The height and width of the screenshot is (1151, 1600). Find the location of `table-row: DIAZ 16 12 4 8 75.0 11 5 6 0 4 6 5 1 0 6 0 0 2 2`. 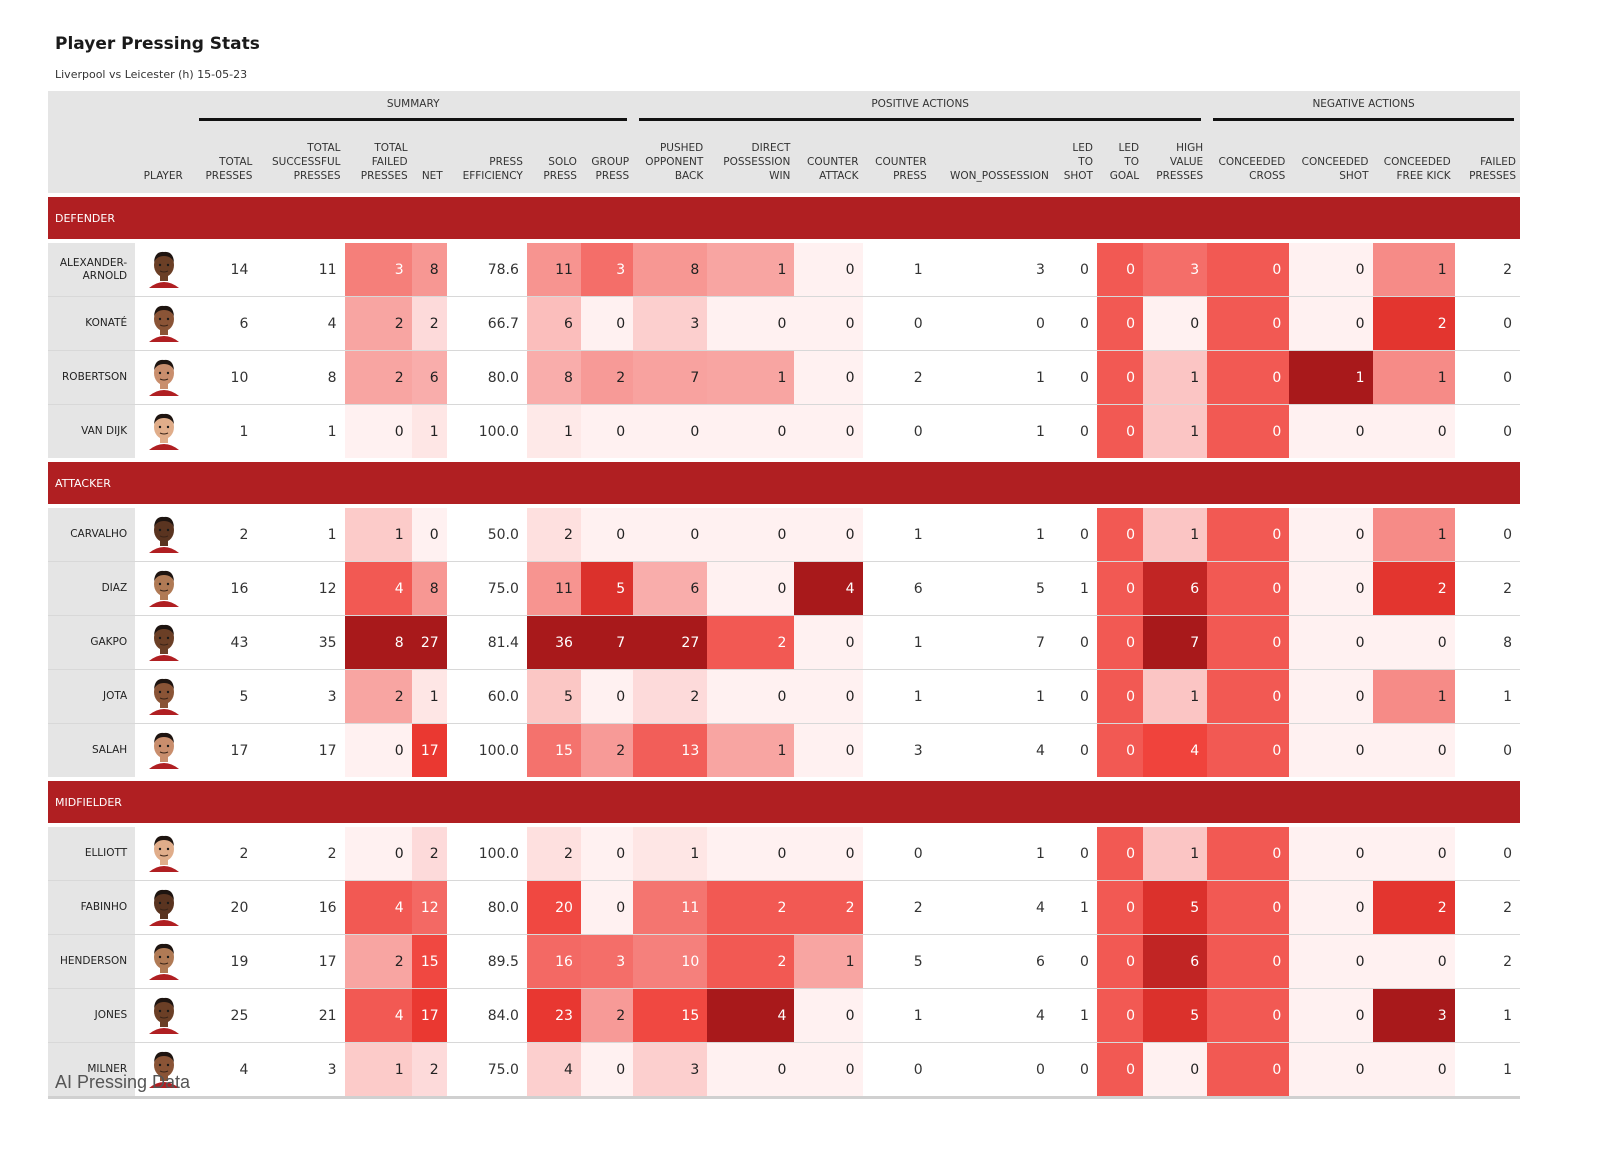

table-row: DIAZ 16 12 4 8 75.0 11 5 6 0 4 6 5 1 0 6 0 0 2 2 is located at coordinates (784, 588).